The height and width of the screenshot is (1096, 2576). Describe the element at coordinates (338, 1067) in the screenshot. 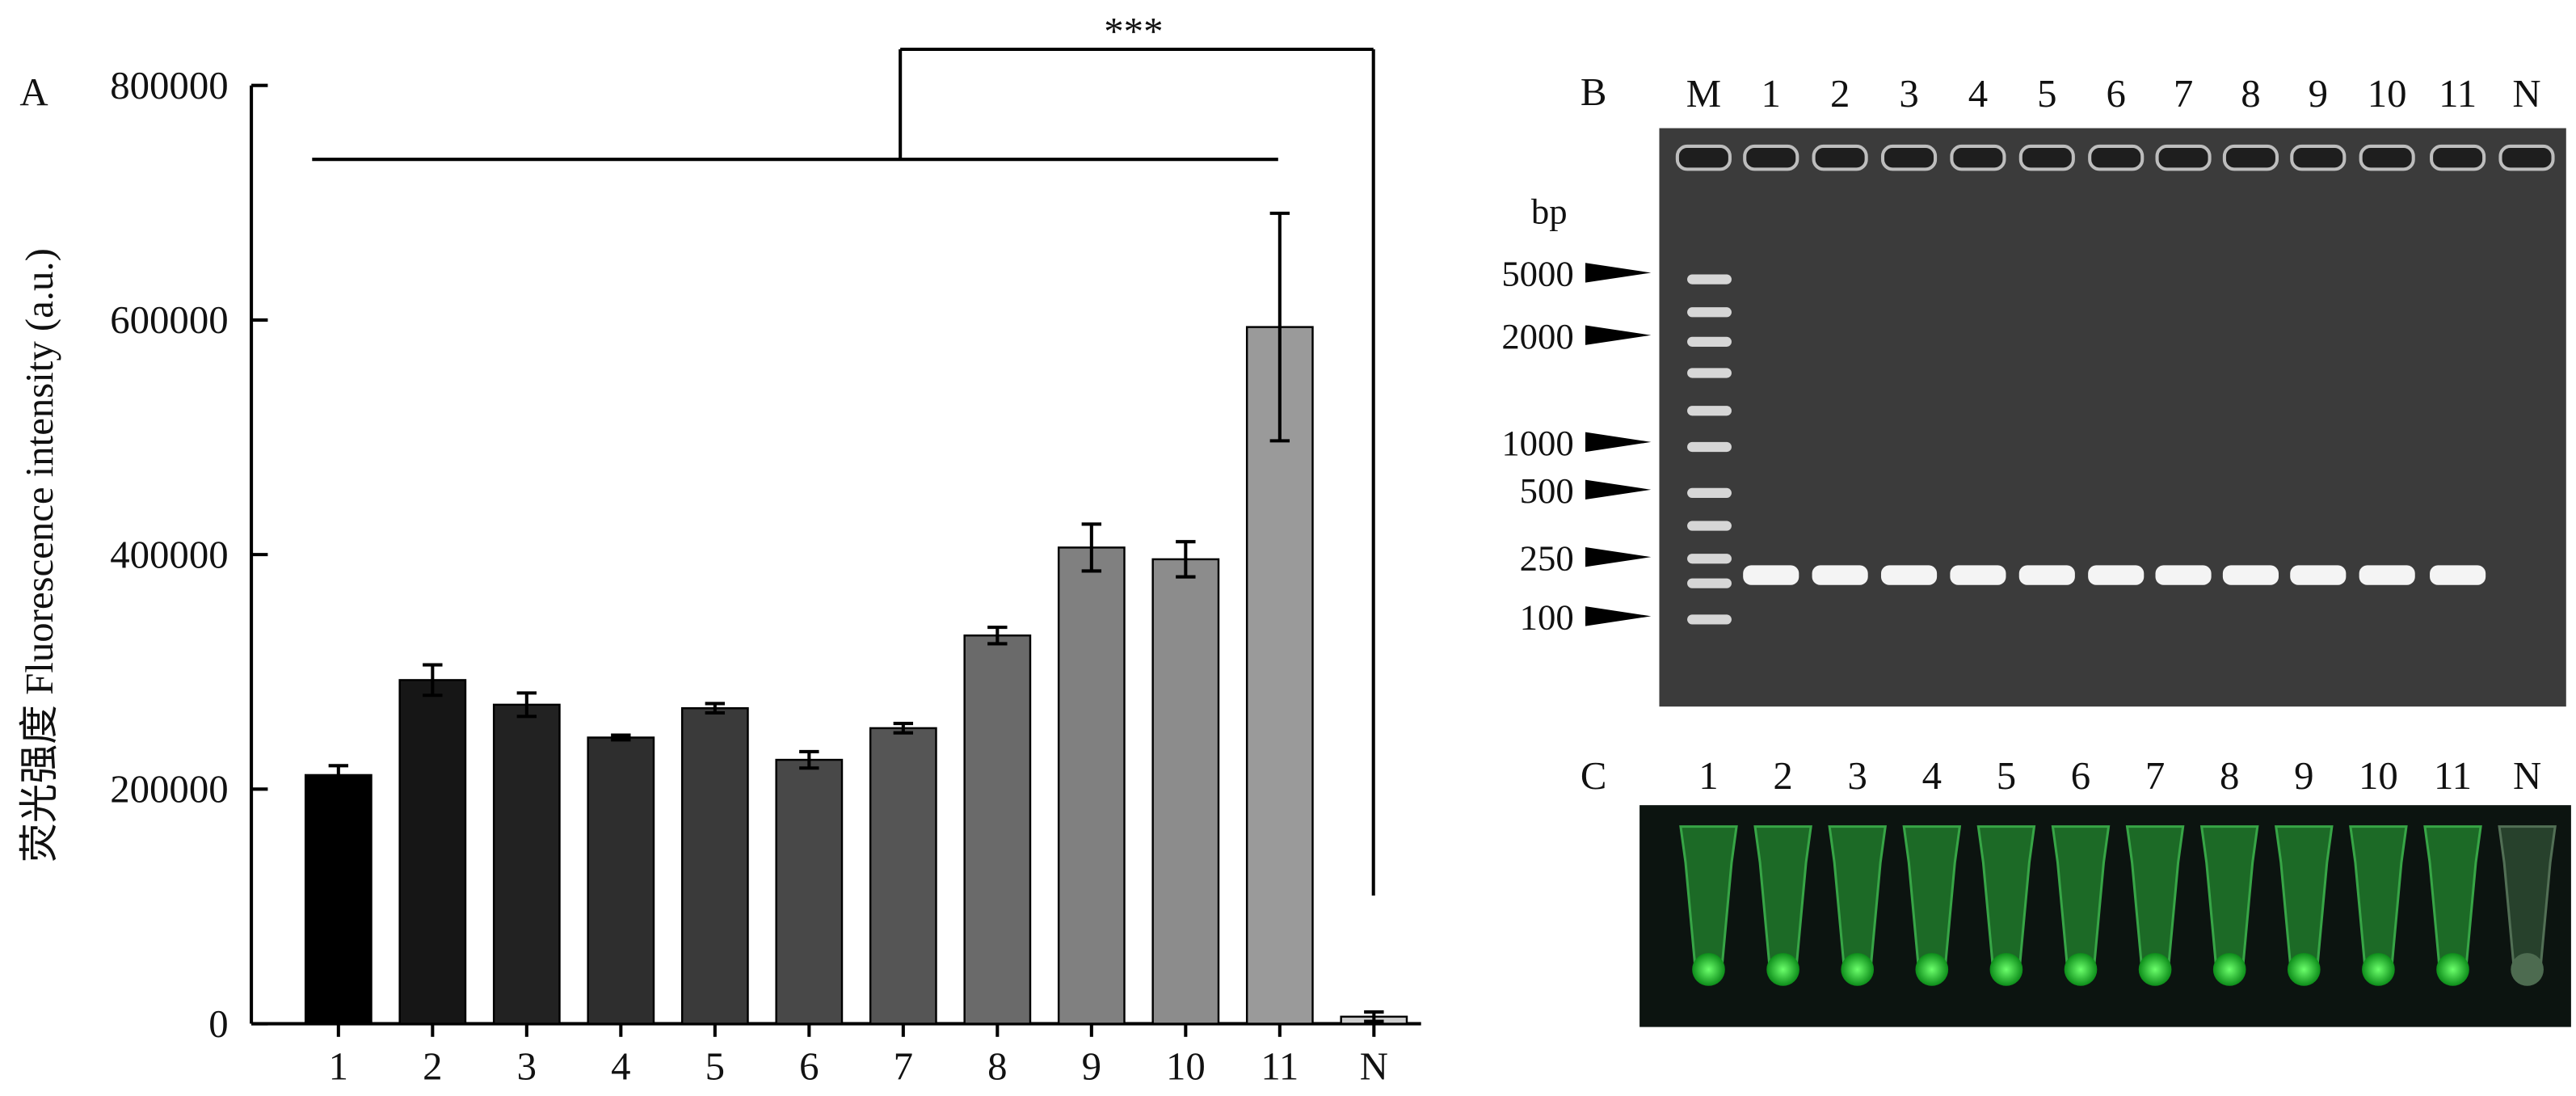

I see `x-tick-label: 1` at that location.